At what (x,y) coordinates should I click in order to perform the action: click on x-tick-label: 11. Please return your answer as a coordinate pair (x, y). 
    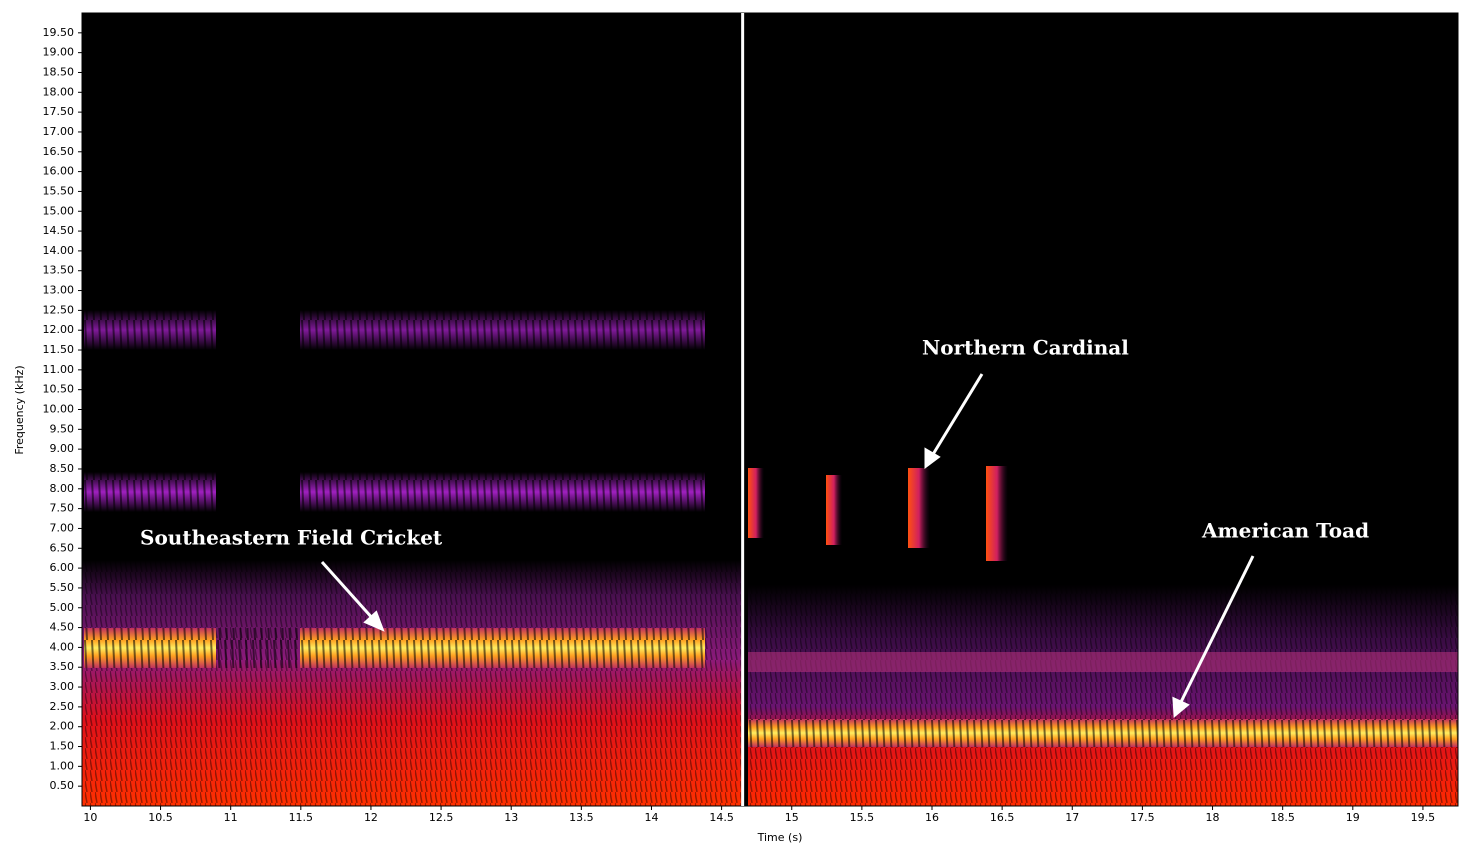
    Looking at the image, I should click on (231, 817).